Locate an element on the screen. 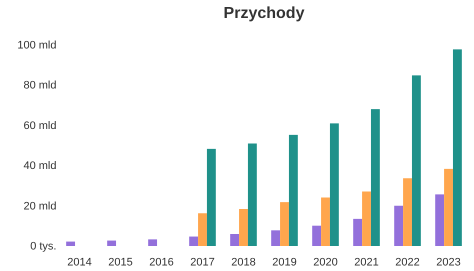 The image size is (474, 271). x-tick-label: 2020 is located at coordinates (325, 262).